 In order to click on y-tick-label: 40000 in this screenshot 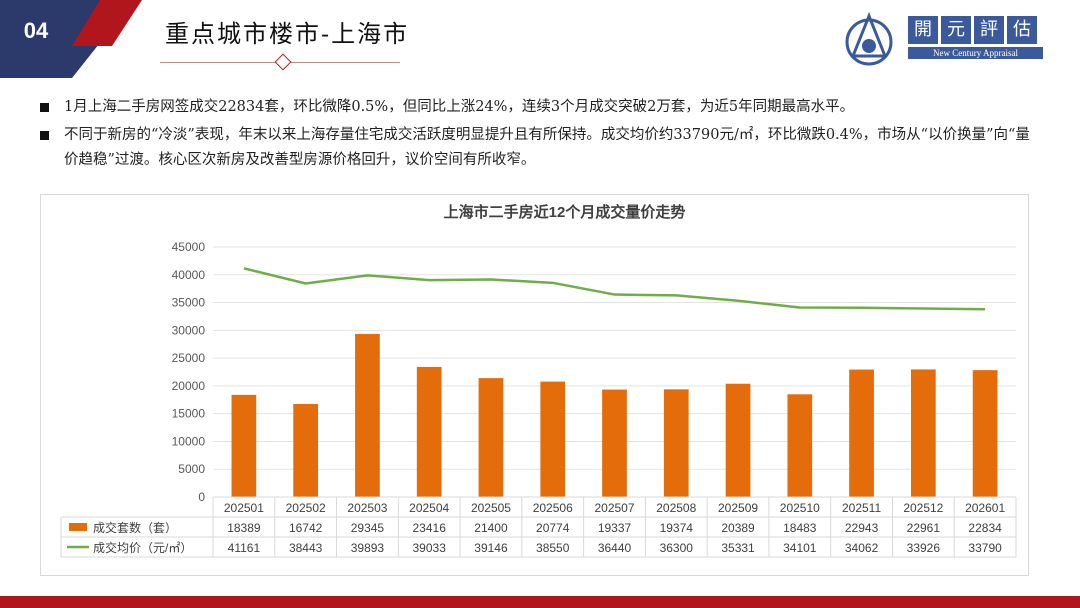, I will do `click(189, 275)`.